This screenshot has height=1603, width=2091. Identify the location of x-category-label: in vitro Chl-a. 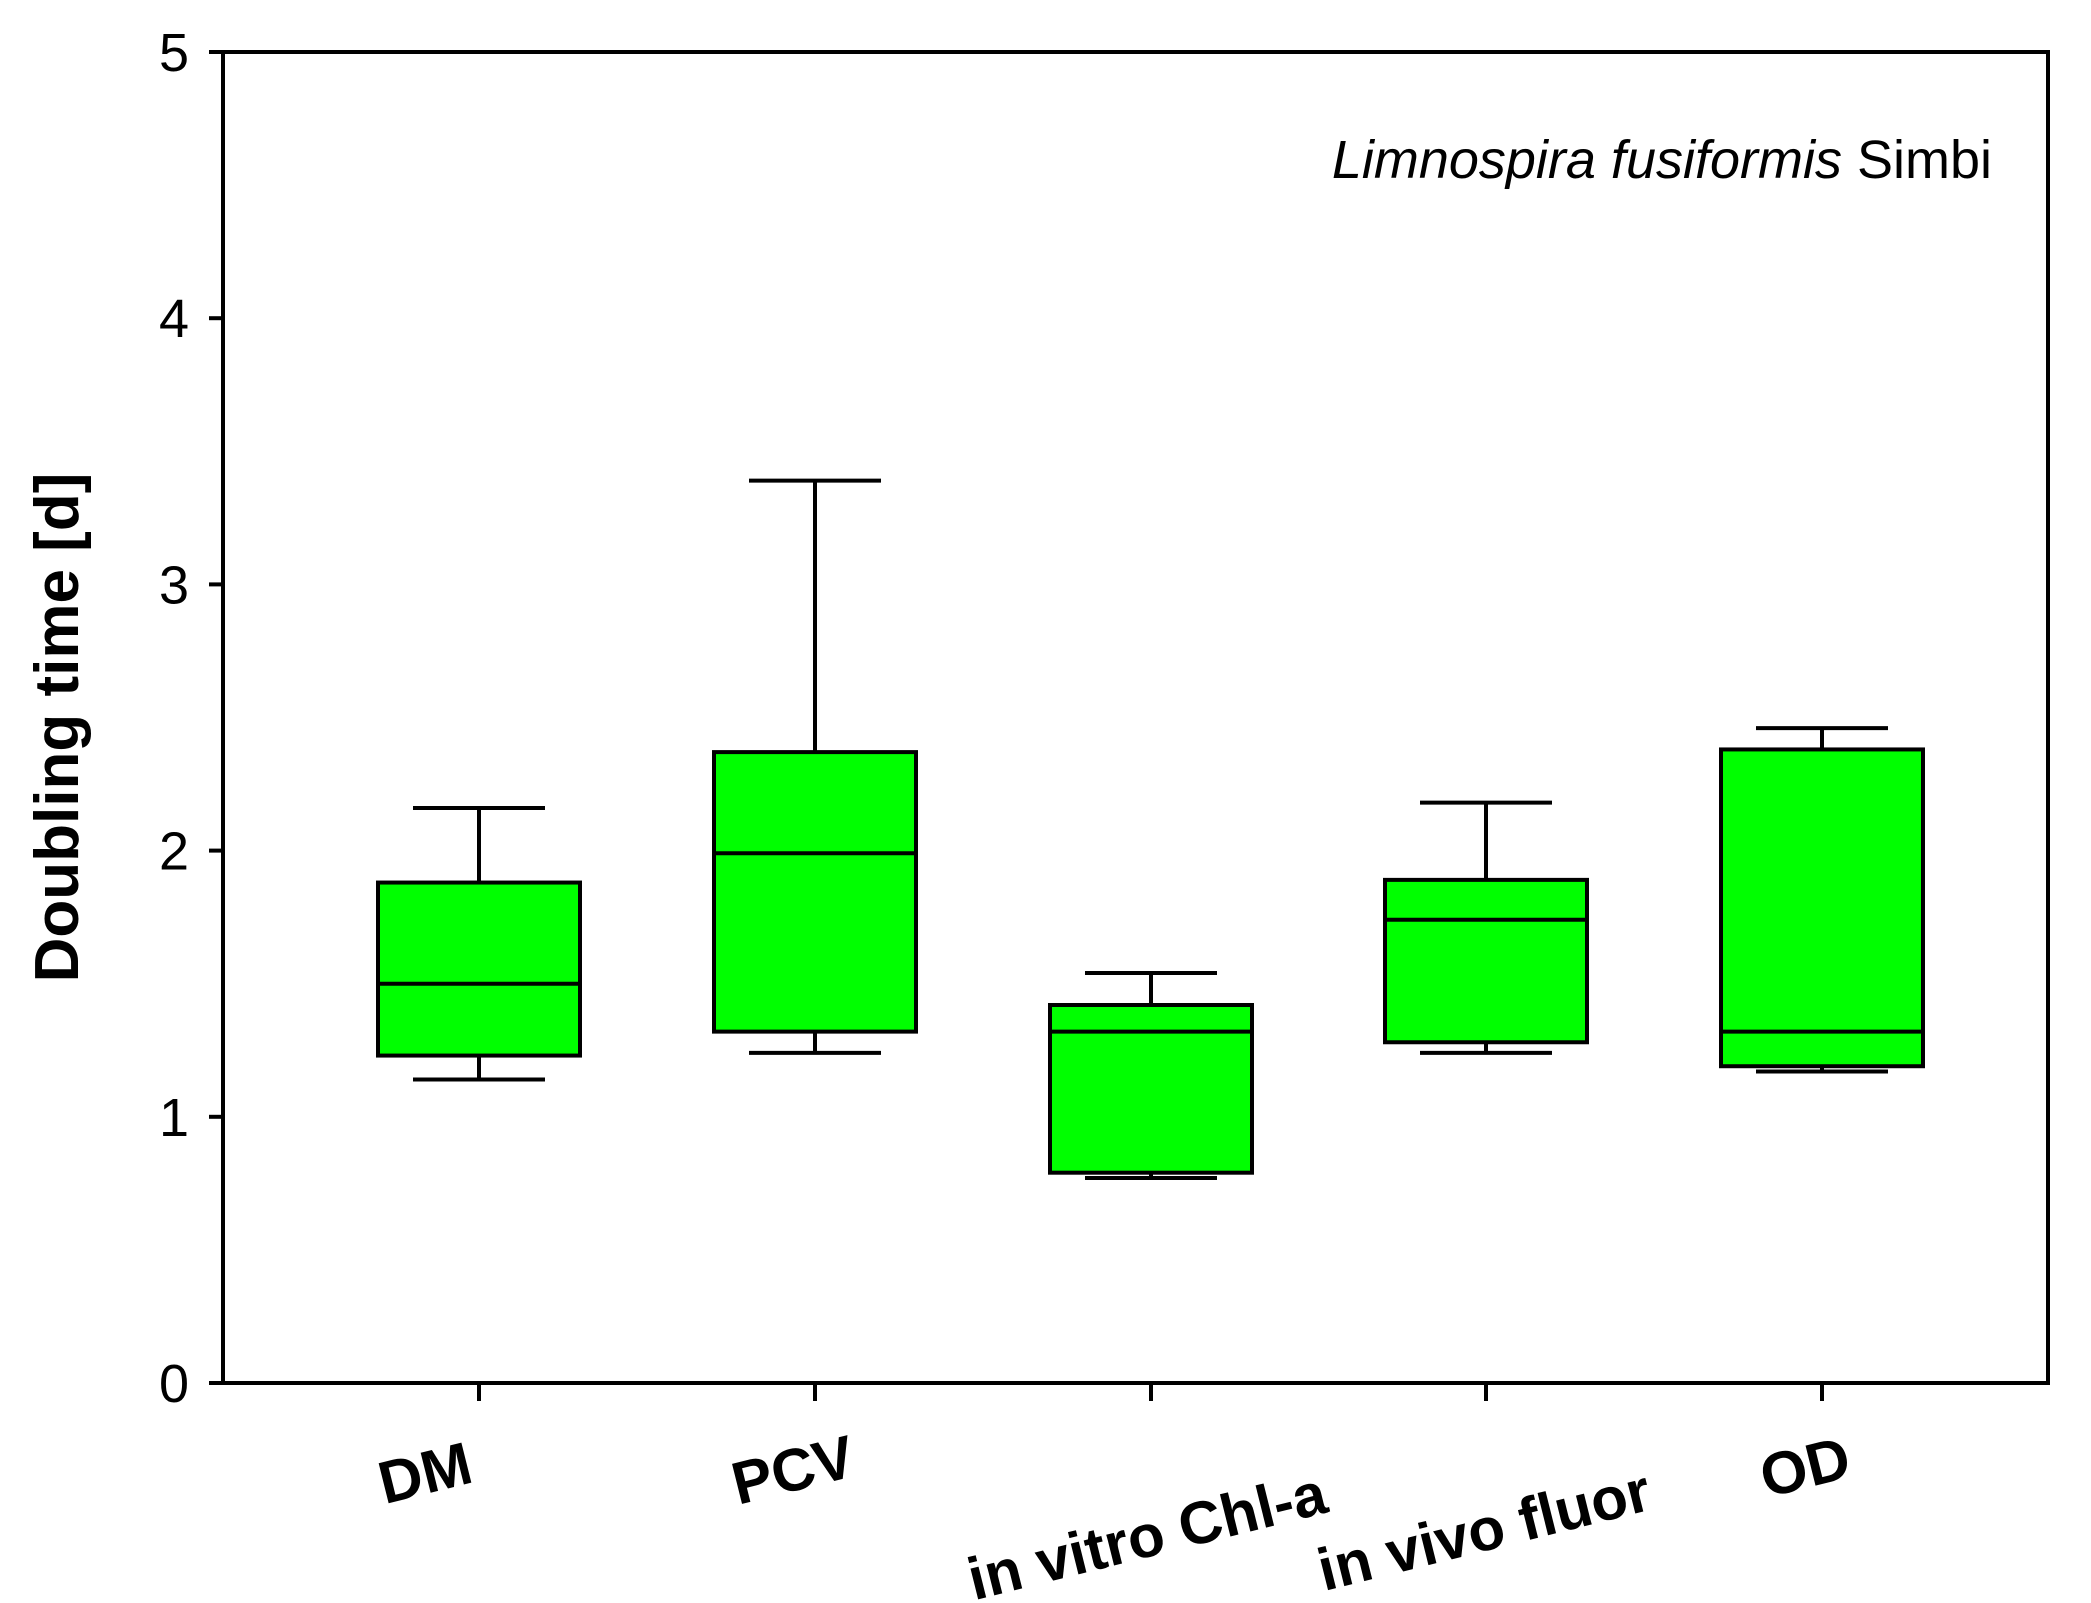
(1147, 1531).